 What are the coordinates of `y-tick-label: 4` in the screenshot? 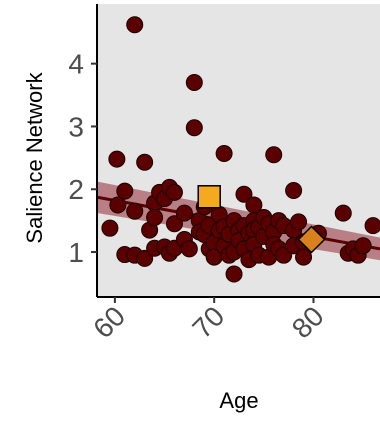 It's located at (76, 64).